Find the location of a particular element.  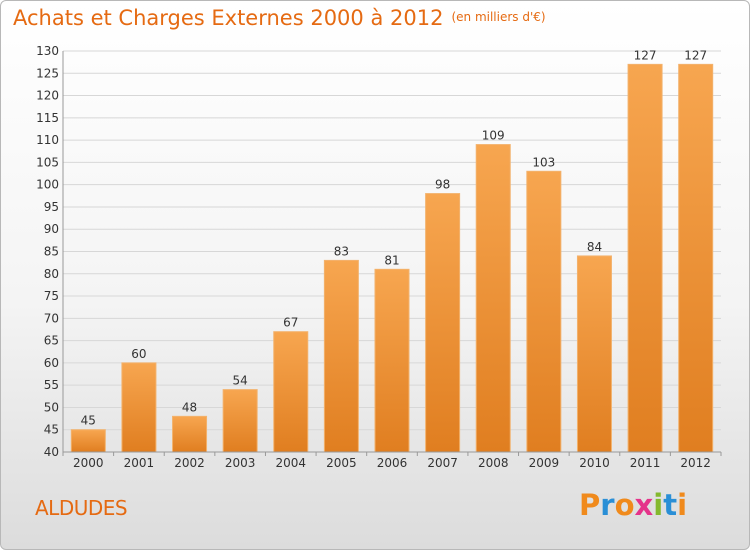

y-tick-label: 75 is located at coordinates (51, 296).